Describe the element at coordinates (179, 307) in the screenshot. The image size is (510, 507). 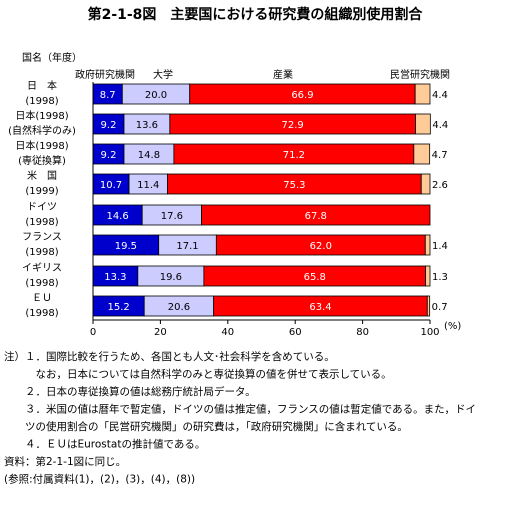
I see `value-label: 20.6` at that location.